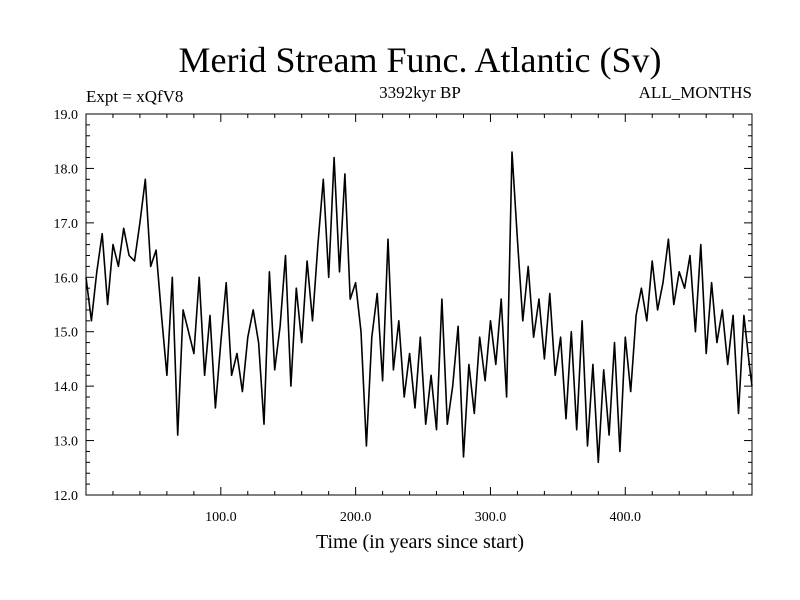 This screenshot has width=800, height=600. I want to click on x-tick-label: 400.0, so click(626, 517).